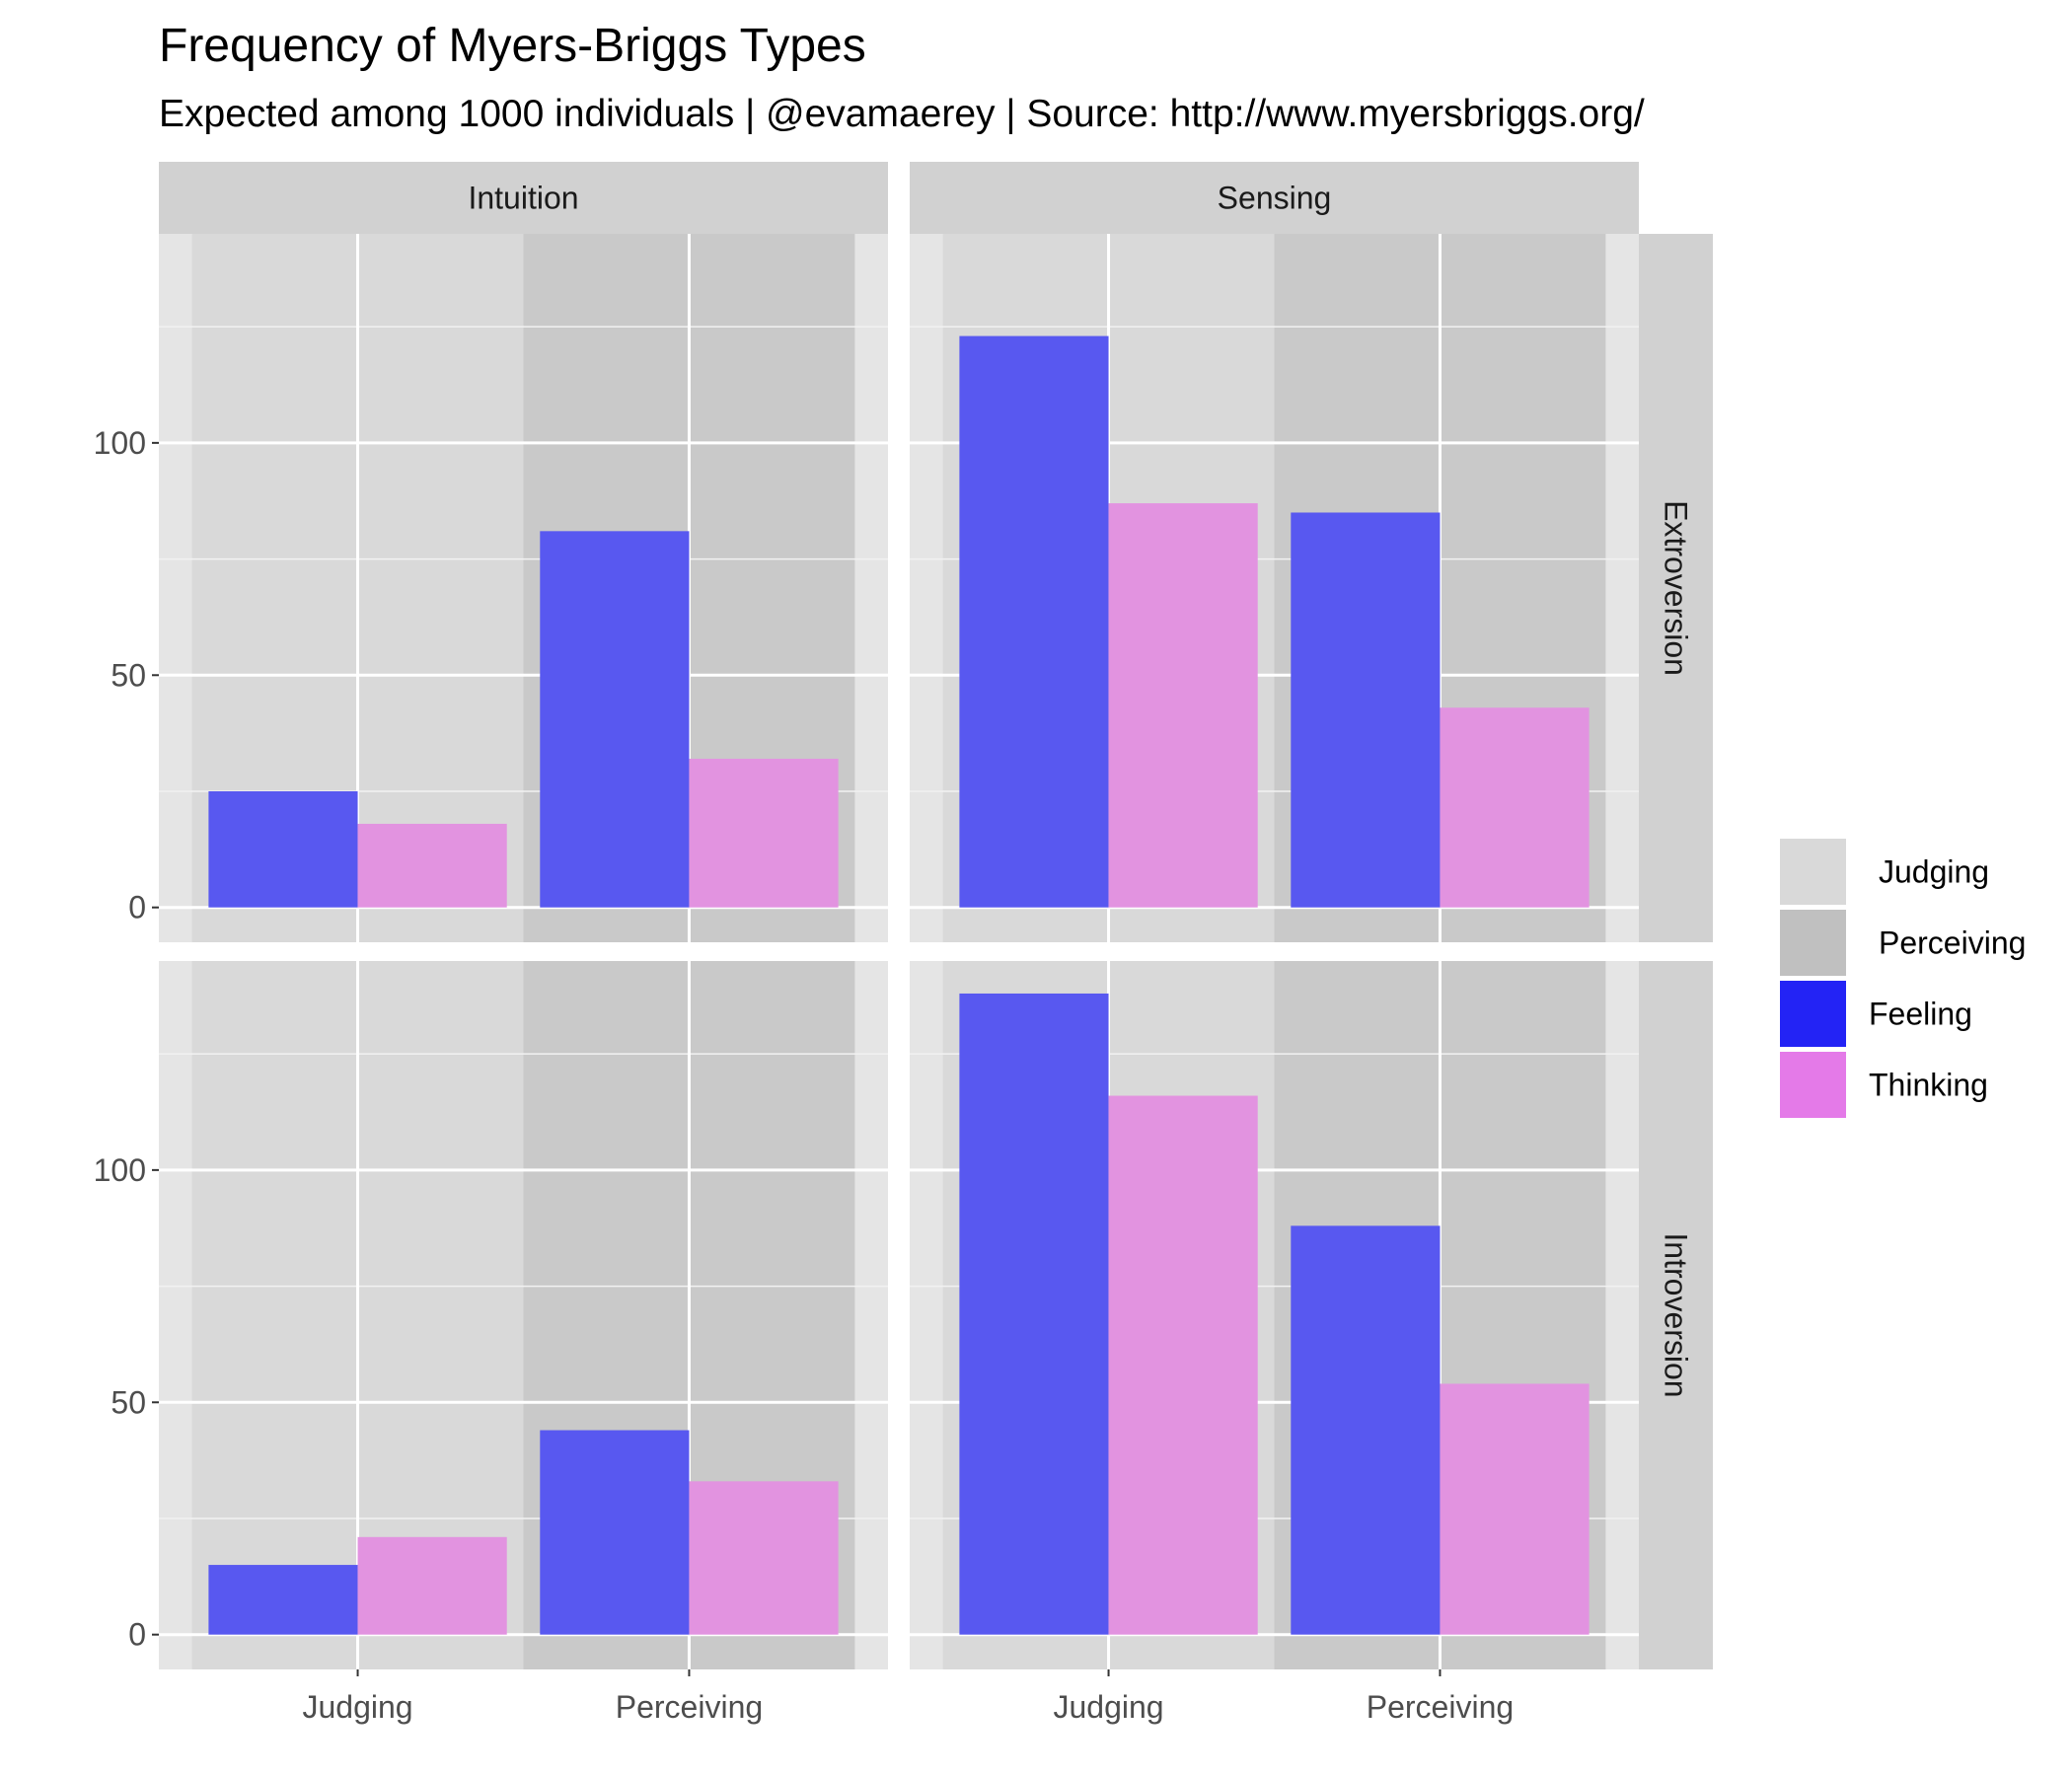 This screenshot has height=1776, width=2072. What do you see at coordinates (1953, 943) in the screenshot?
I see `legend-label-perceiving: Perceiving` at bounding box center [1953, 943].